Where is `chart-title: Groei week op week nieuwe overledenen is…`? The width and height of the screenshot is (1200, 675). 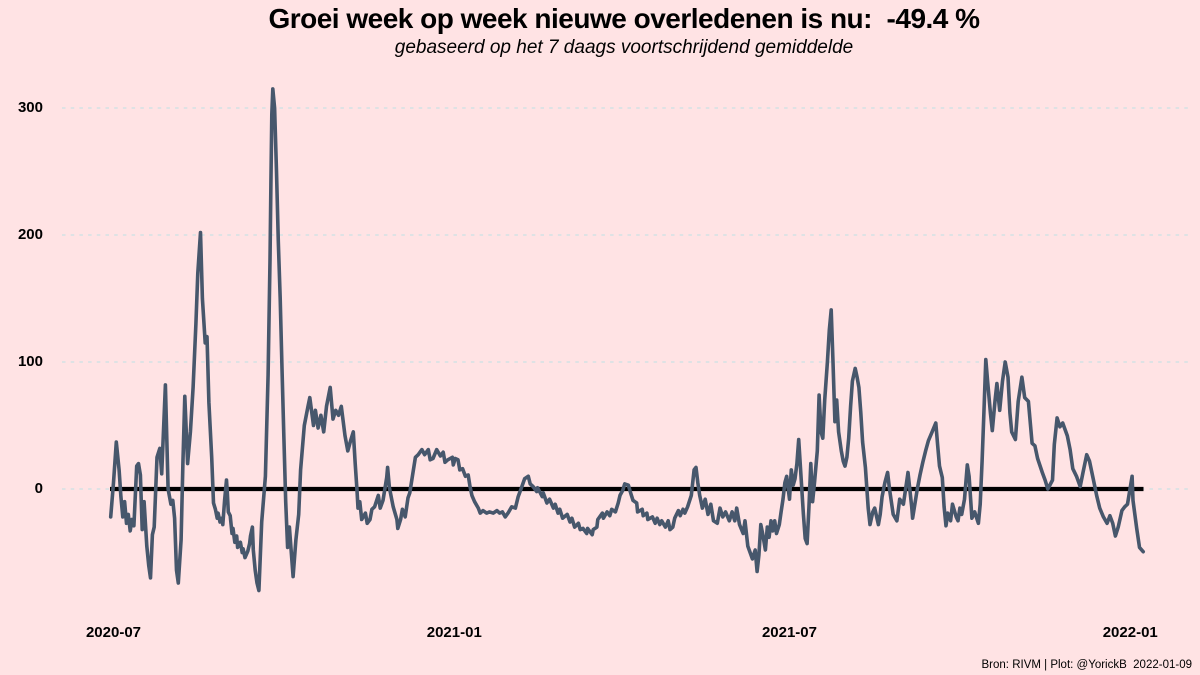 chart-title: Groei week op week nieuwe overledenen is… is located at coordinates (624, 18).